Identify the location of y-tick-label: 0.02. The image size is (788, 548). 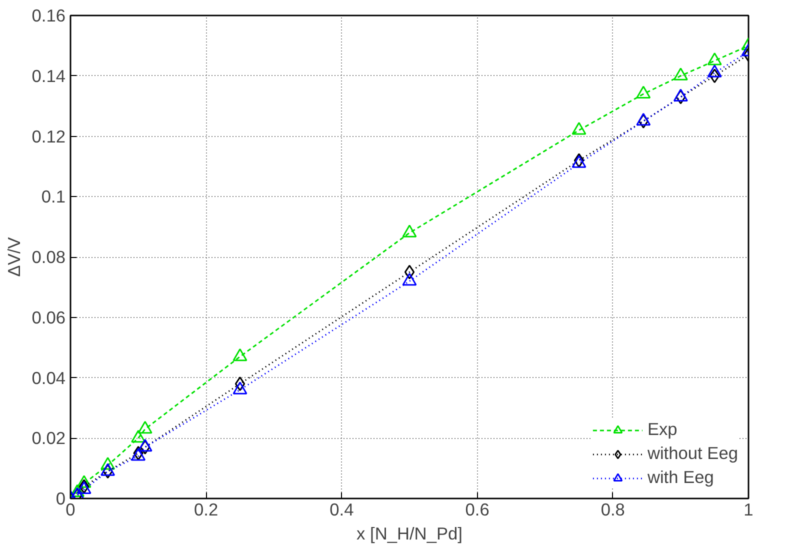
(49, 438).